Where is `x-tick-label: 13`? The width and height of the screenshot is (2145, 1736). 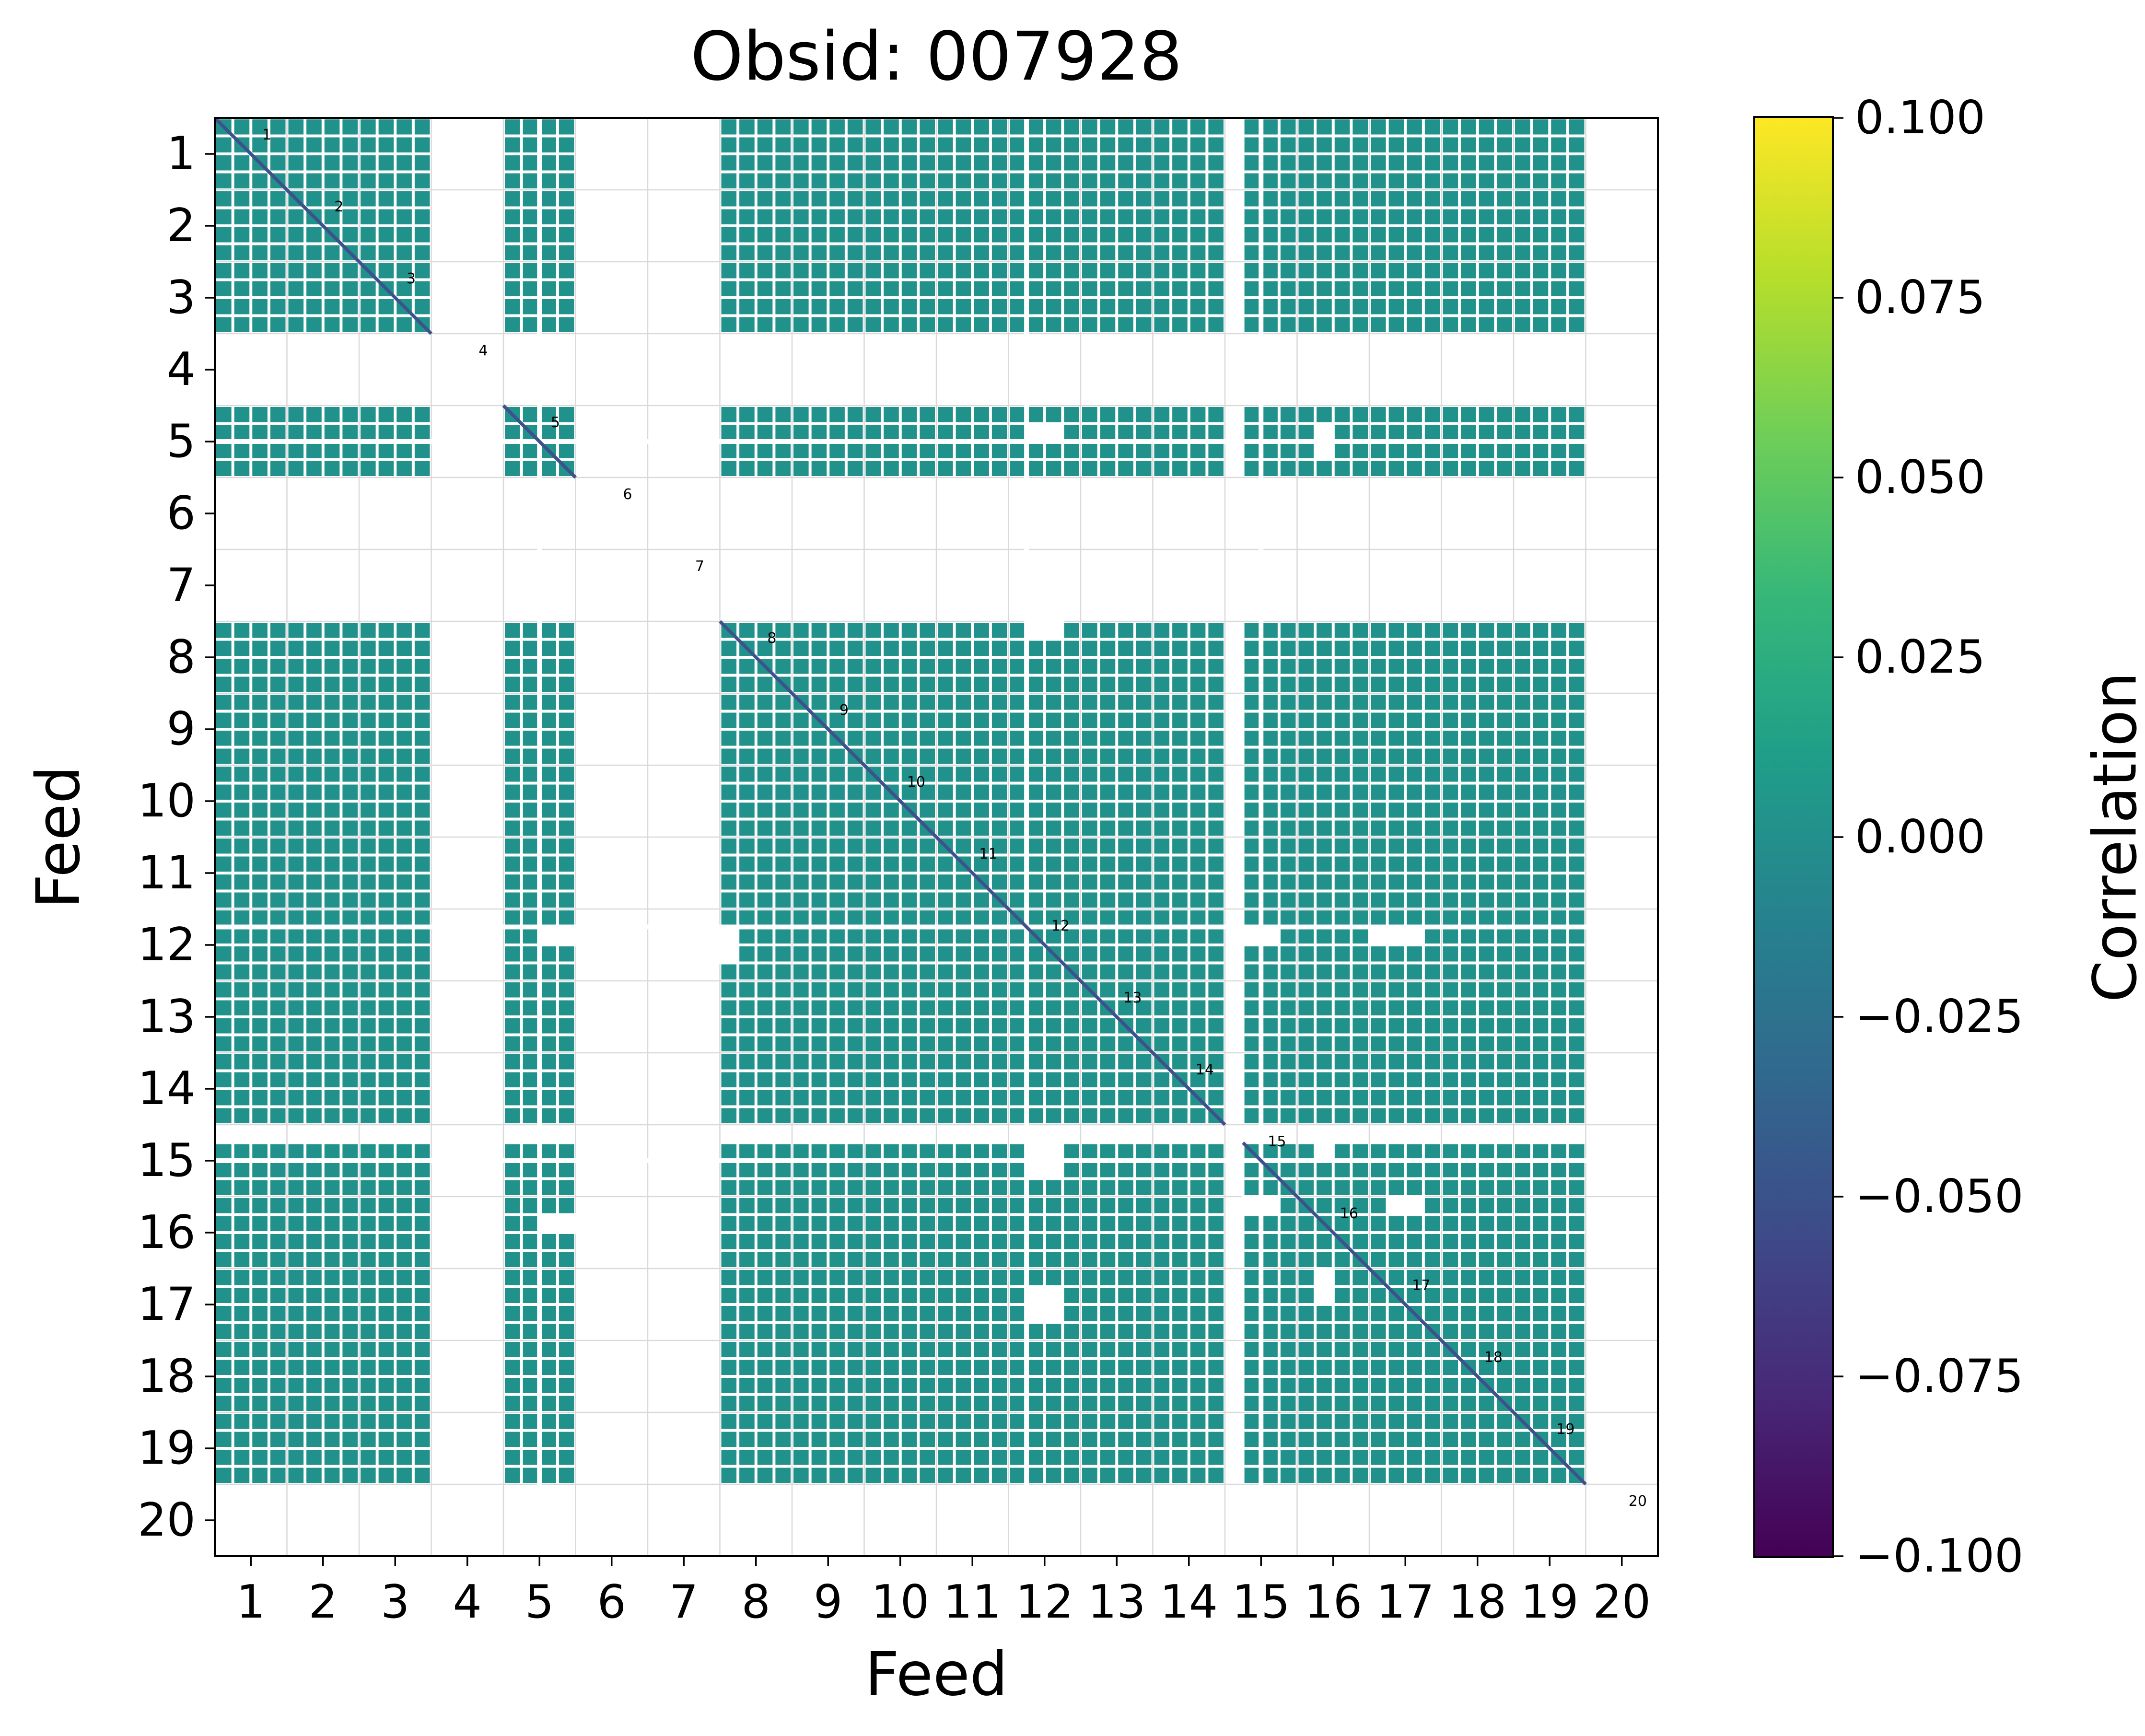
x-tick-label: 13 is located at coordinates (1117, 1602).